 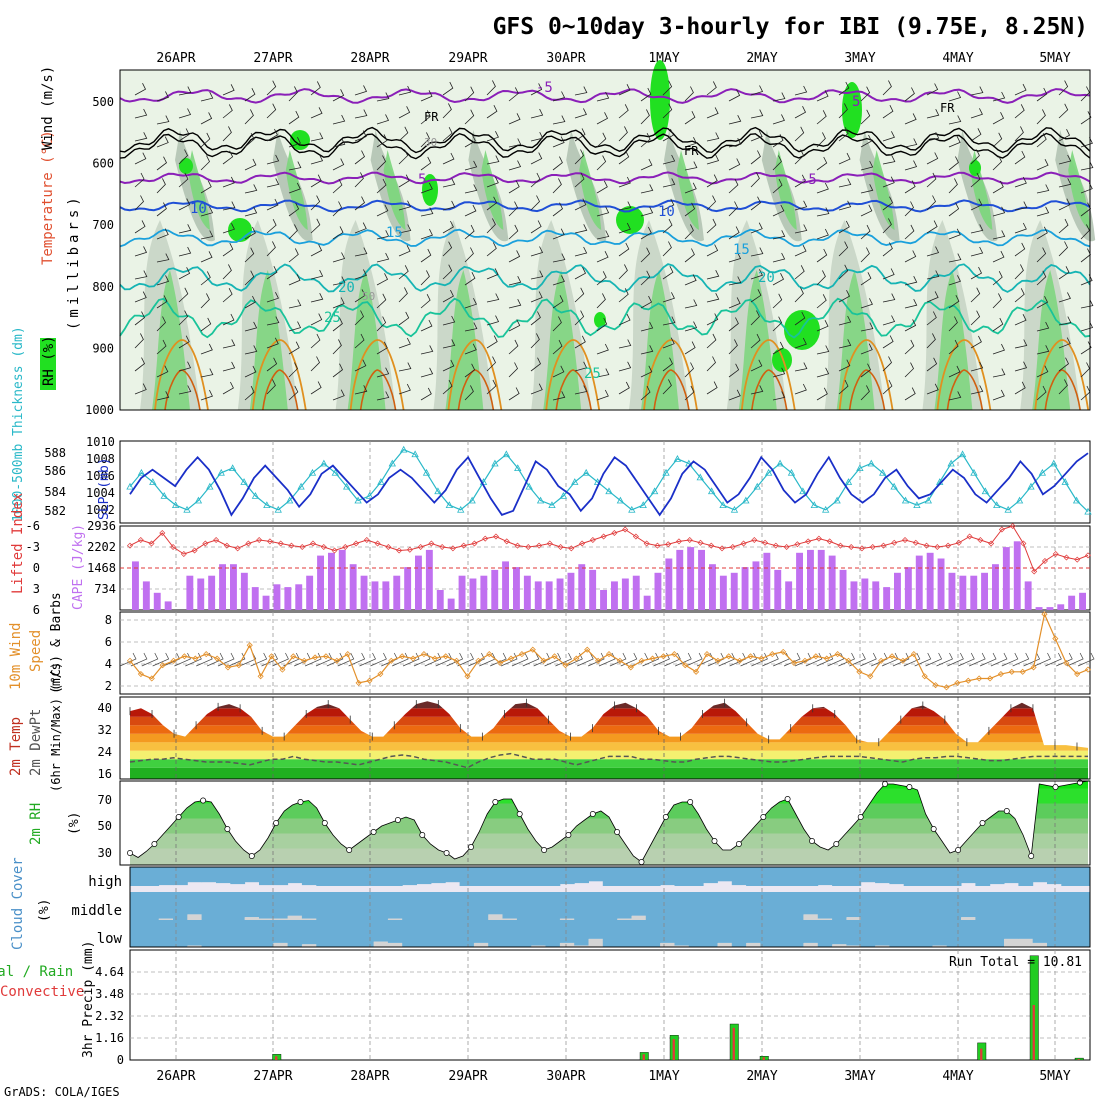 I want to click on date-label-top: 1MAY, so click(x=663, y=58).